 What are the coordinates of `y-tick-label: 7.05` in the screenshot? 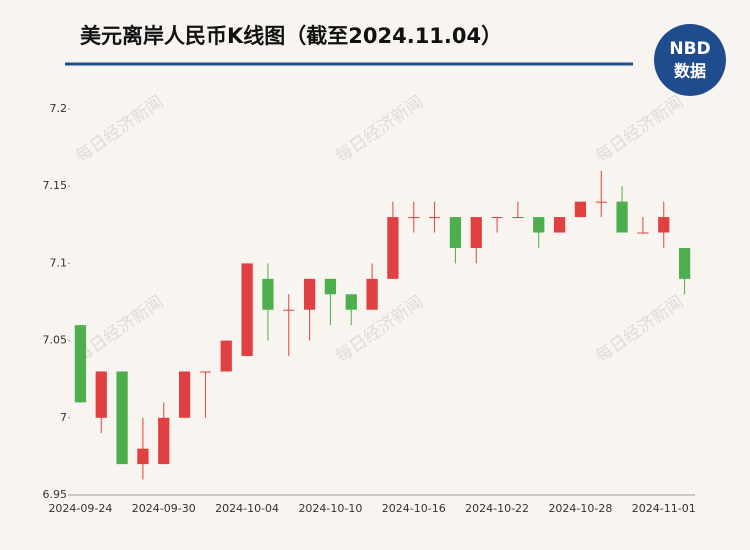 It's located at (55, 340).